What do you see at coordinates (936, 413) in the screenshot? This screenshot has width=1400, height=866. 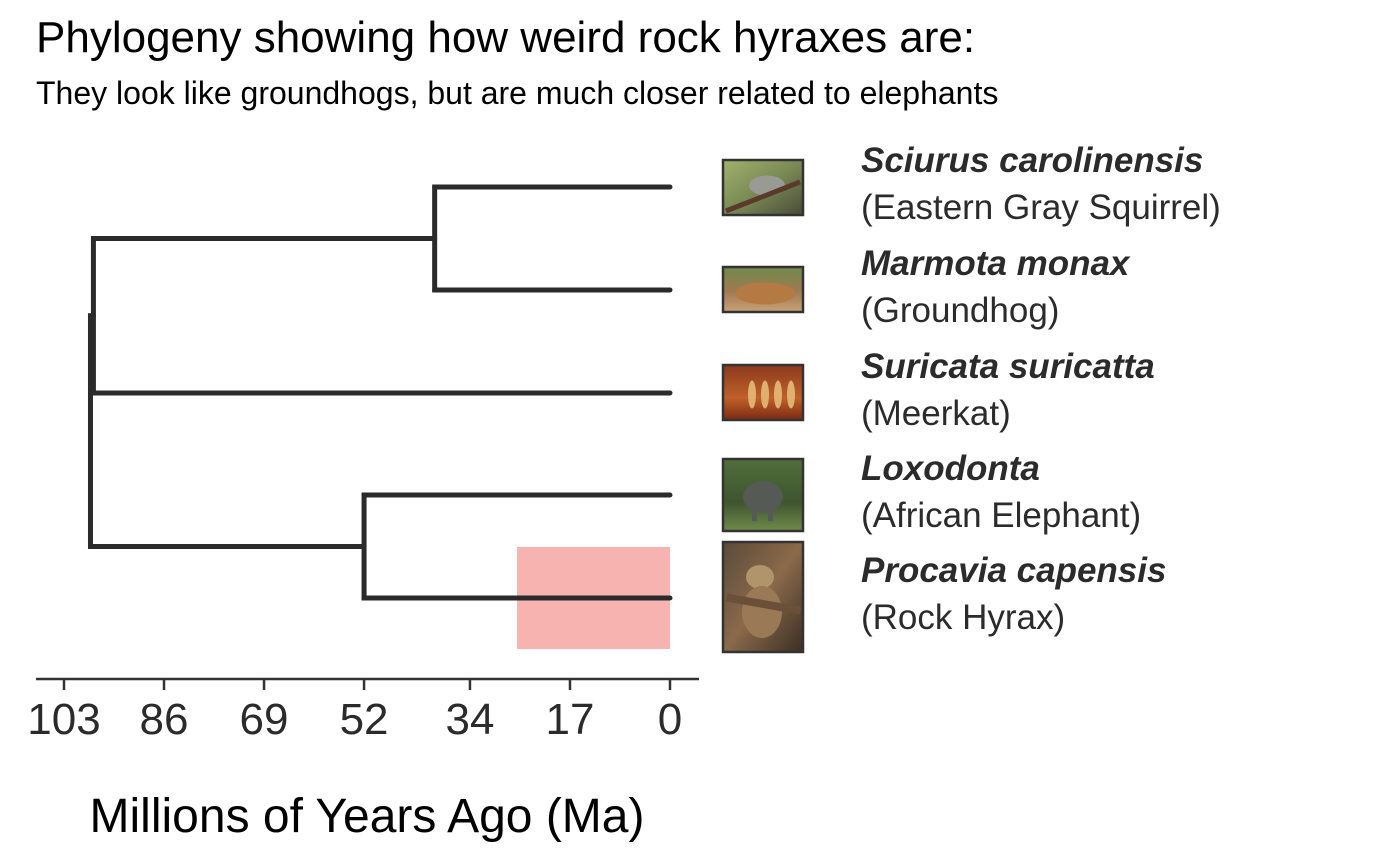 I see `tip-label-common: (Meerkat)` at bounding box center [936, 413].